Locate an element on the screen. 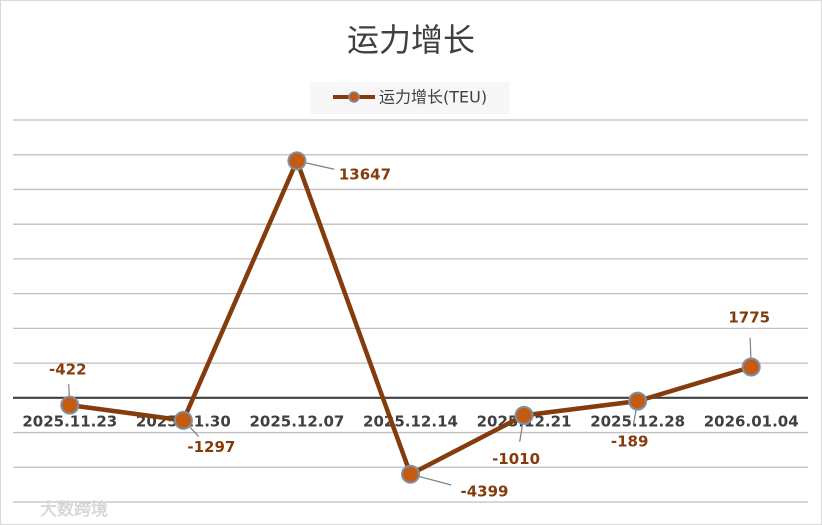 The image size is (822, 525). data-label: -1297 is located at coordinates (211, 447).